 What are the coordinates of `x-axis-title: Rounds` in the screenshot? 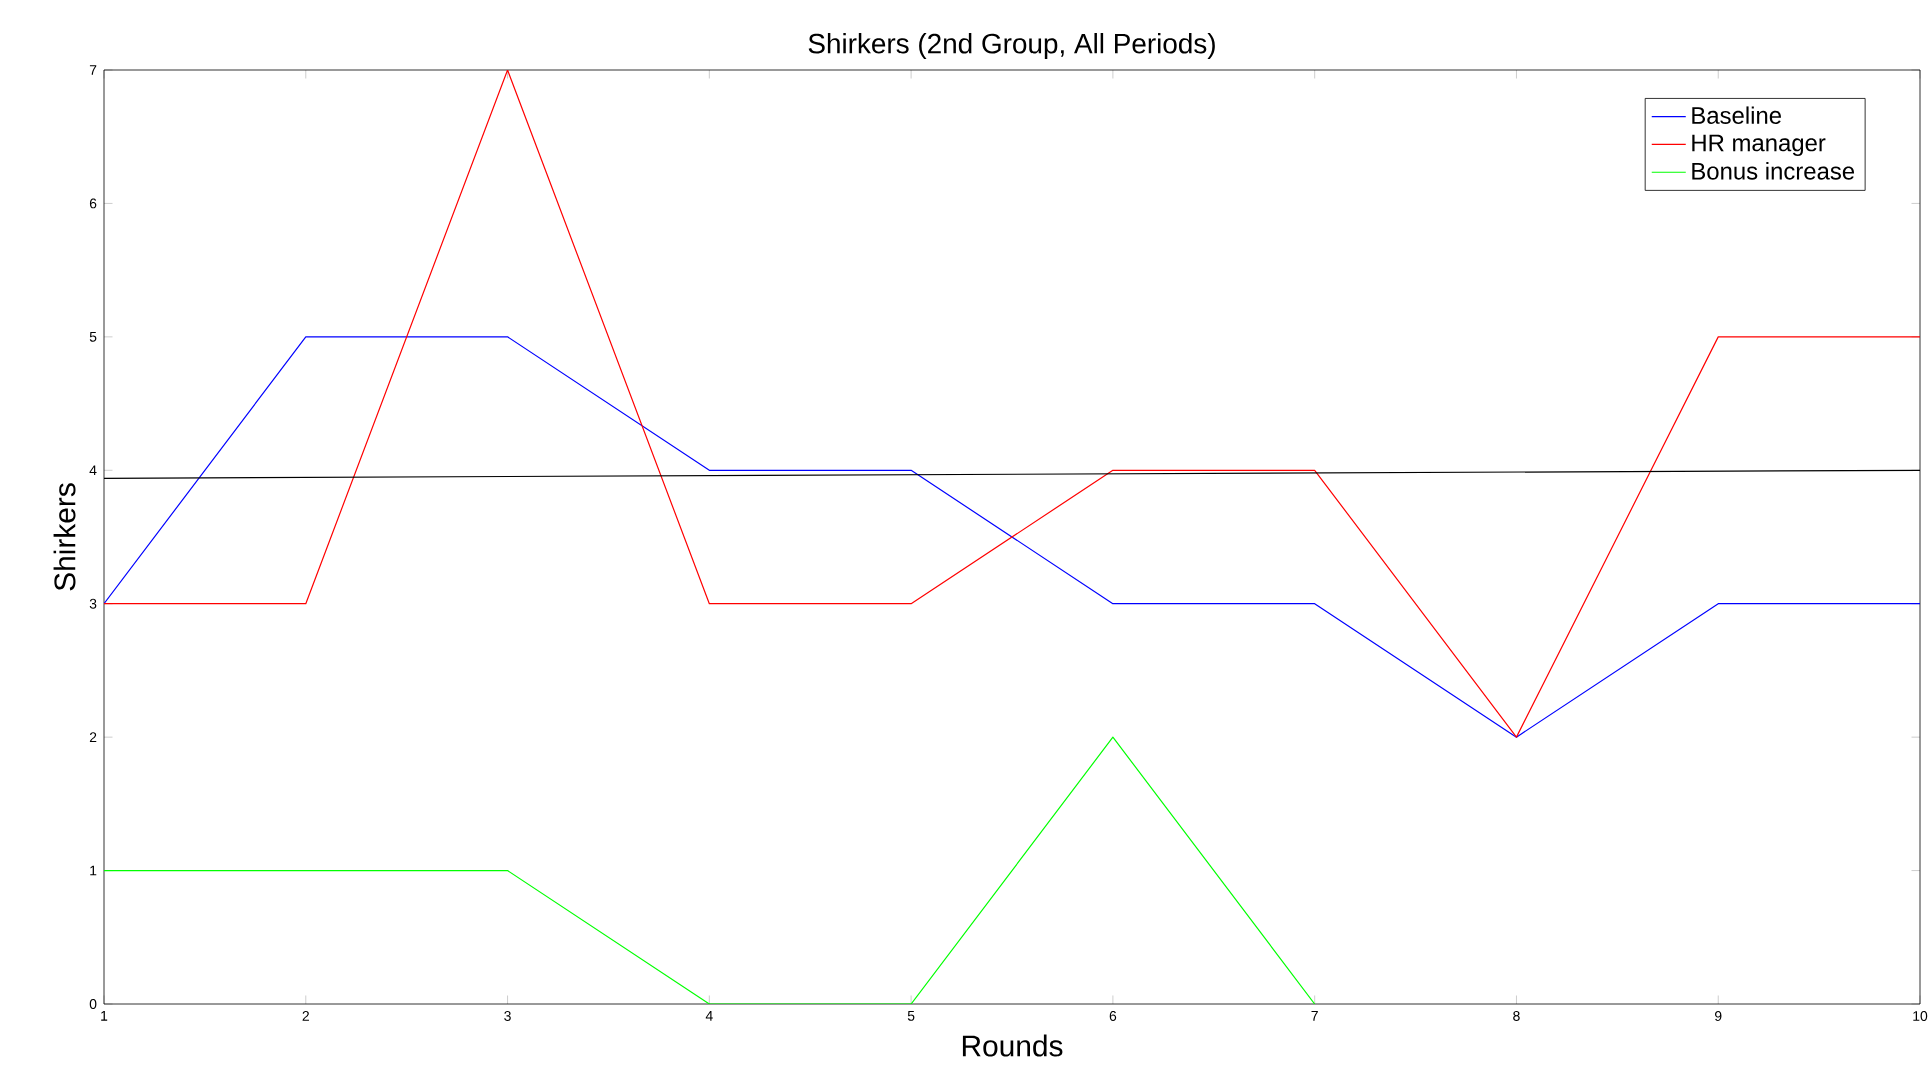 It's located at (1012, 1045).